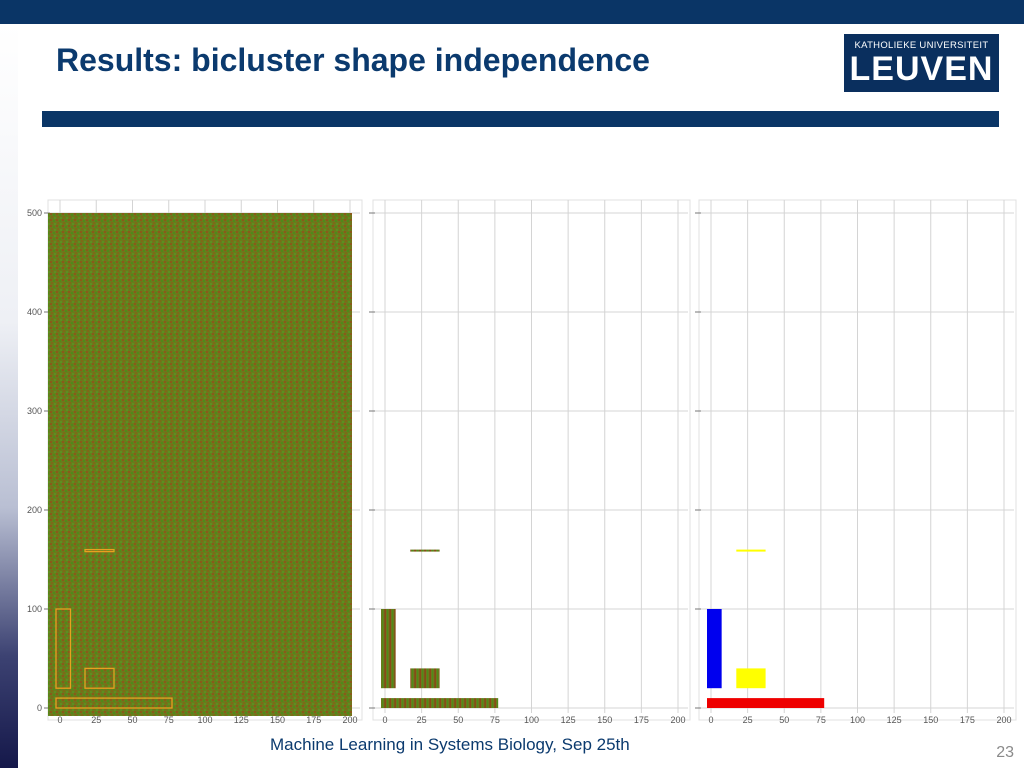 The image size is (1024, 768). Describe the element at coordinates (520, 119) in the screenshot. I see `title-underline-bar` at that location.